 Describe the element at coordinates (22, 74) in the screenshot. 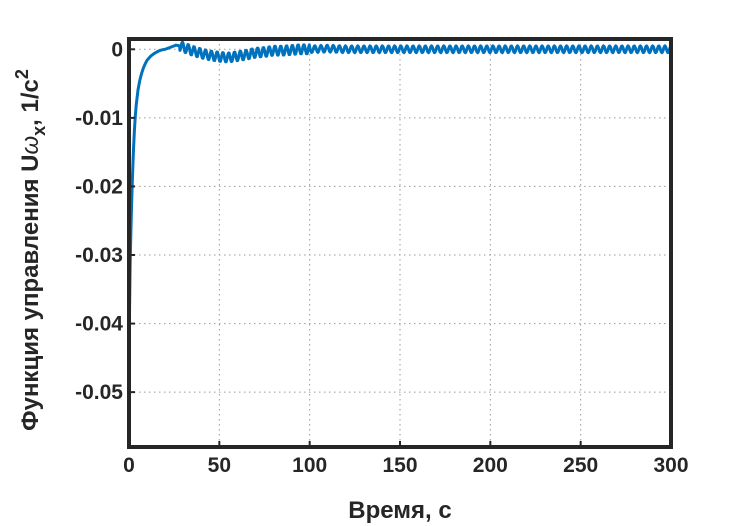

I see `y-axis-label-superscript: 2` at that location.